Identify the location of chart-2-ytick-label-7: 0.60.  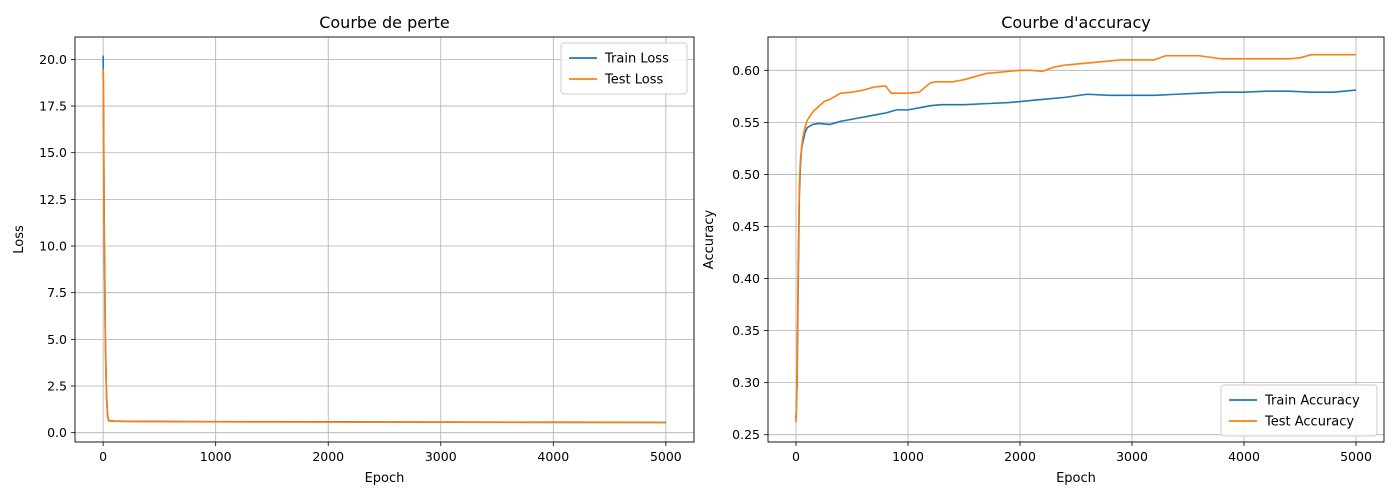
(746, 70).